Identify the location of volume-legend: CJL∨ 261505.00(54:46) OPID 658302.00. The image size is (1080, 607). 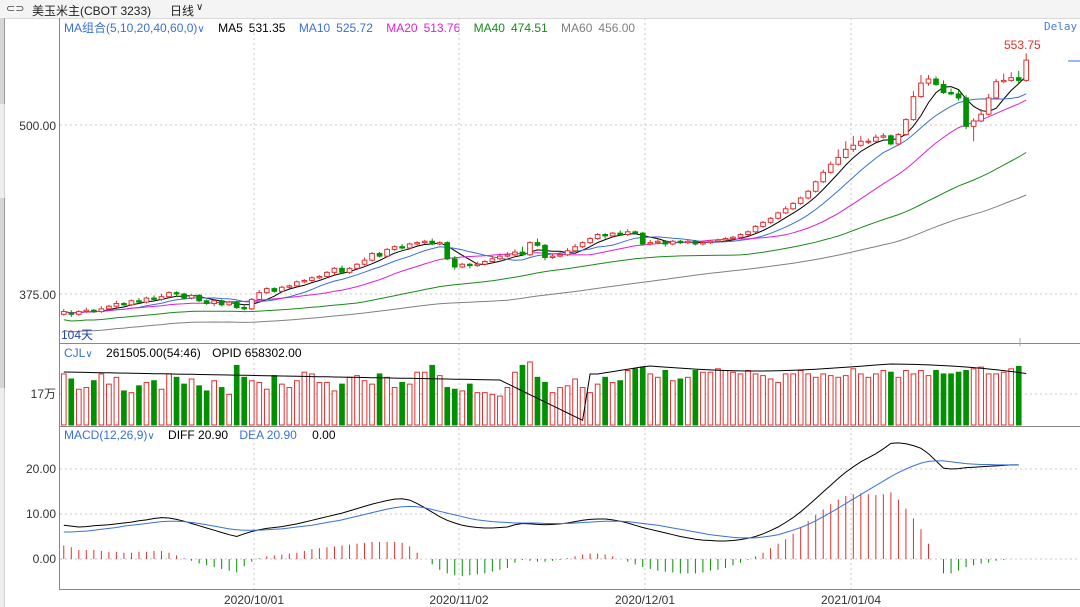
(186, 353).